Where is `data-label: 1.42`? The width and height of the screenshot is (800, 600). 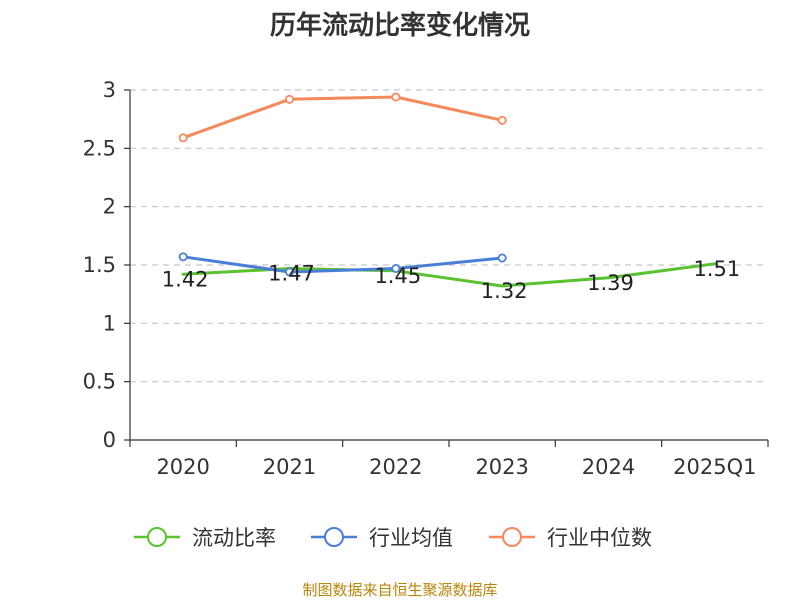
data-label: 1.42 is located at coordinates (185, 279).